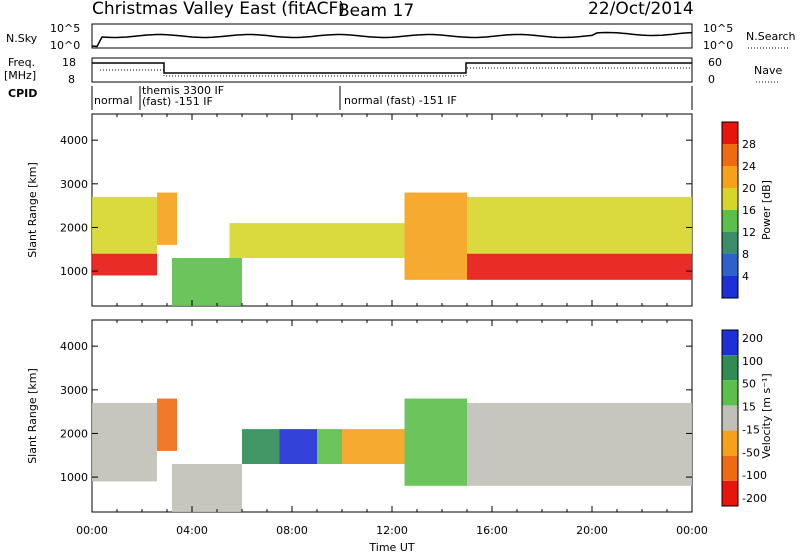 The height and width of the screenshot is (558, 800). I want to click on cpid-segment-1: normal, so click(113, 100).